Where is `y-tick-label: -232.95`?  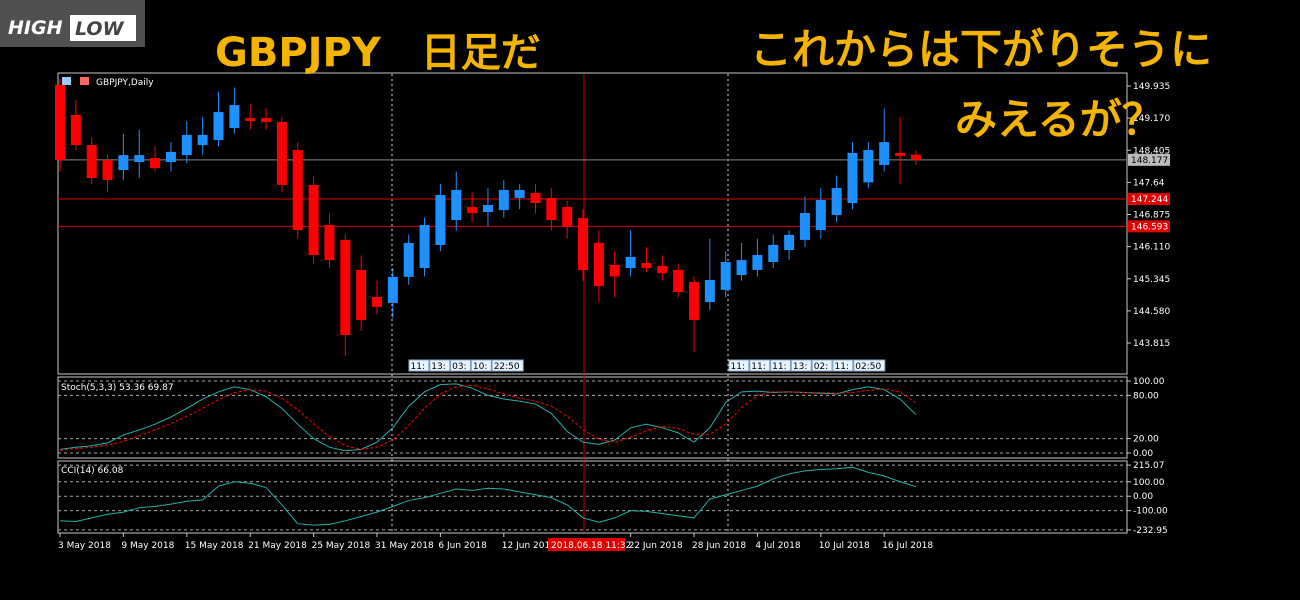
y-tick-label: -232.95 is located at coordinates (1150, 531).